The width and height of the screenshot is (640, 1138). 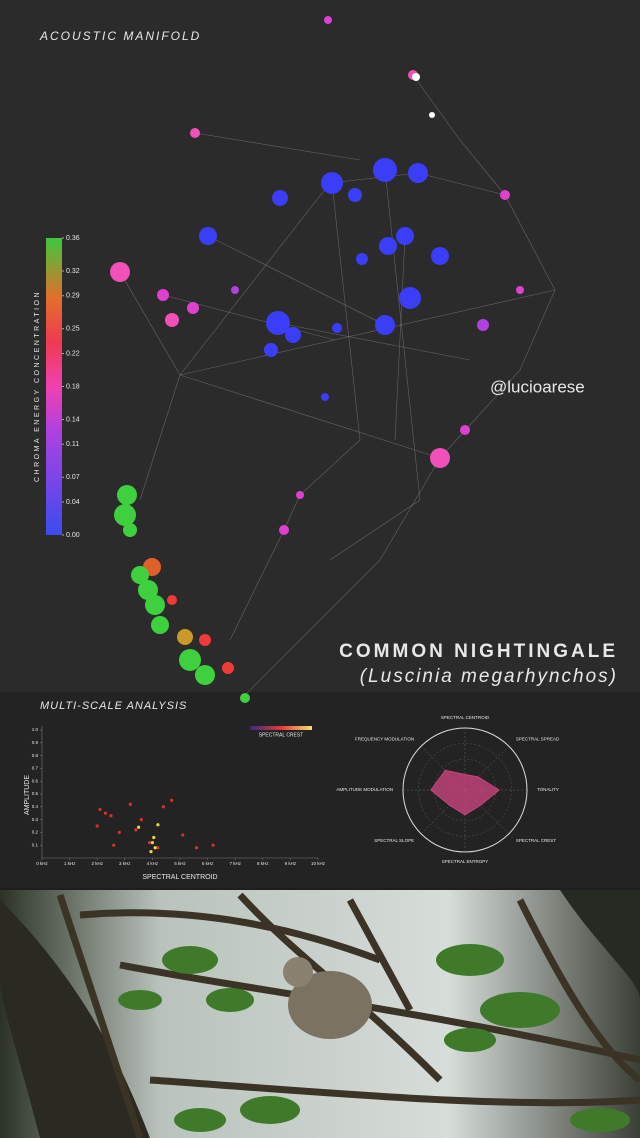 I want to click on y-tick-label: 0.4, so click(x=35, y=806).